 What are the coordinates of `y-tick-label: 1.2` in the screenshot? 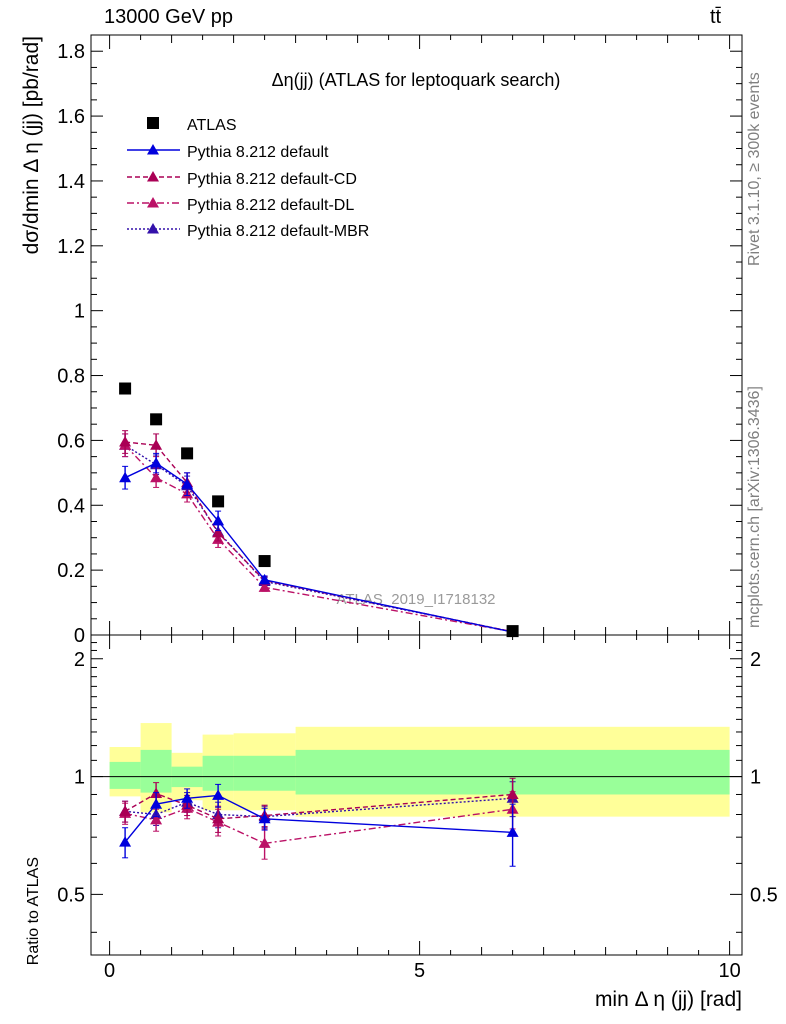 It's located at (71, 247).